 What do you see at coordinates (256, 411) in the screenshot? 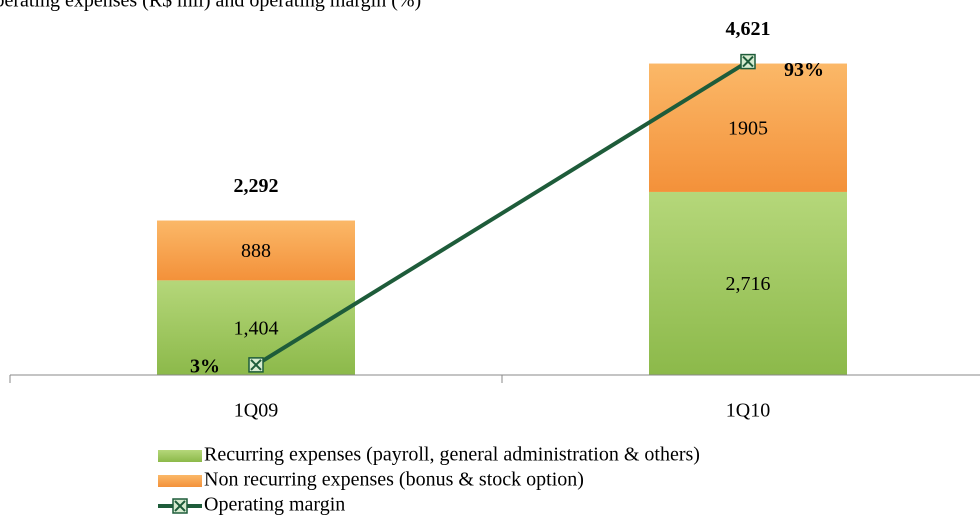
I see `x-tick-label: 1Q09` at bounding box center [256, 411].